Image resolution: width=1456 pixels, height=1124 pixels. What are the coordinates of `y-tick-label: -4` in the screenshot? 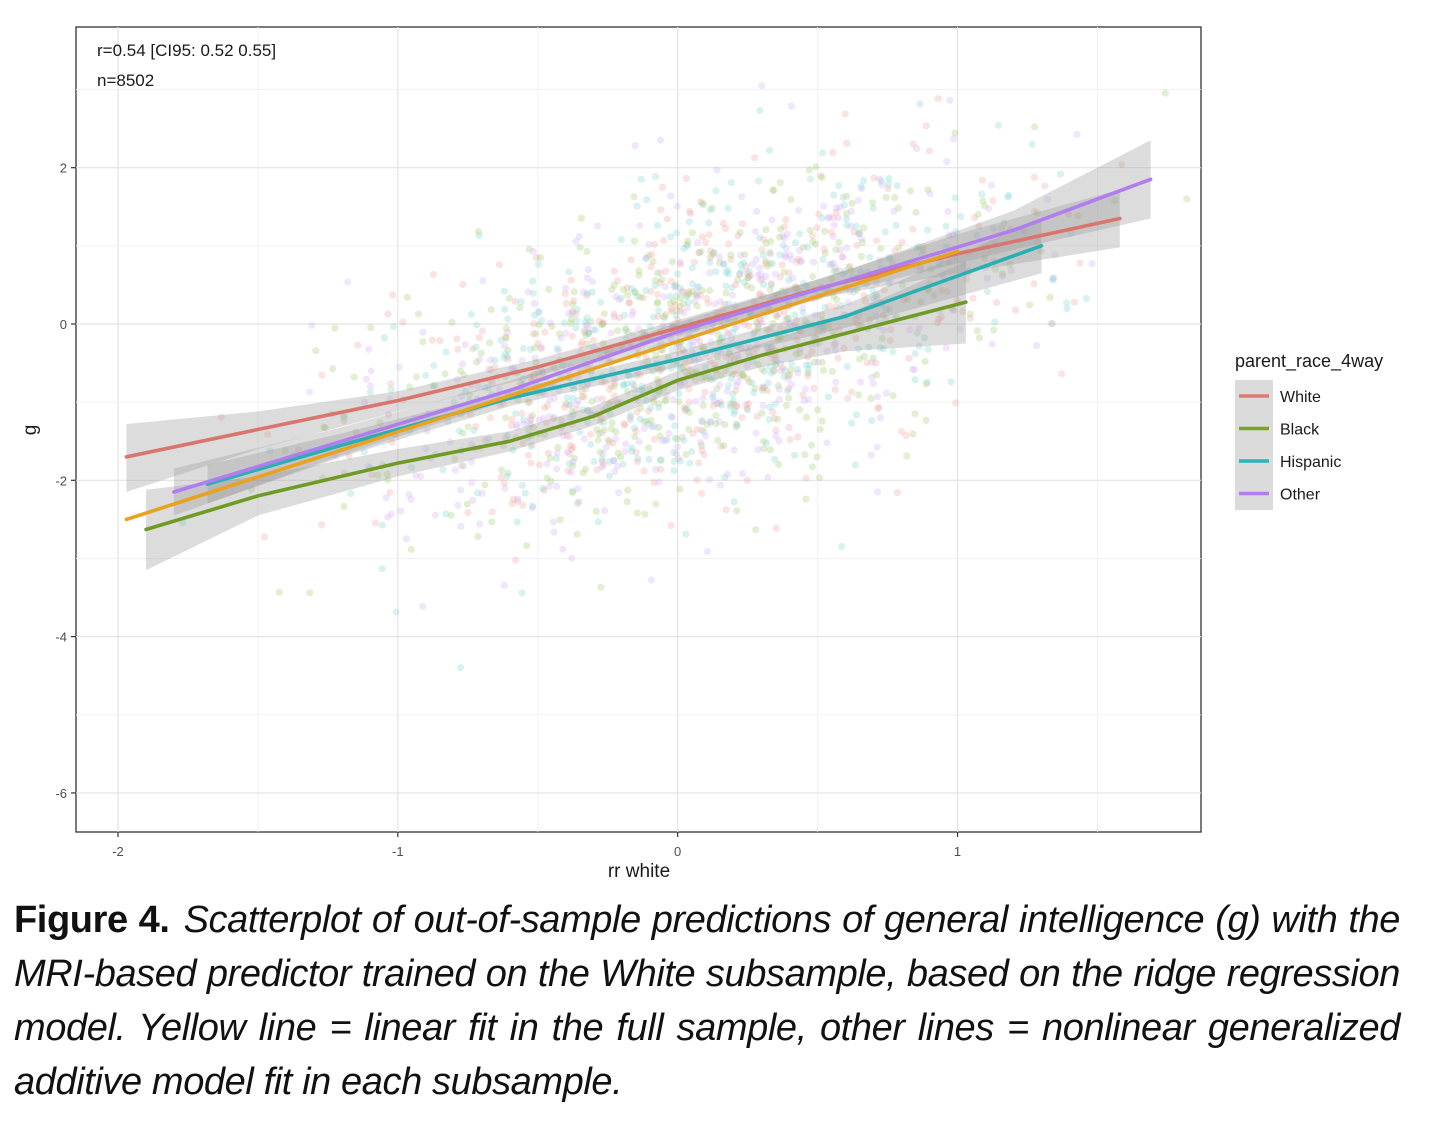 It's located at (61, 637).